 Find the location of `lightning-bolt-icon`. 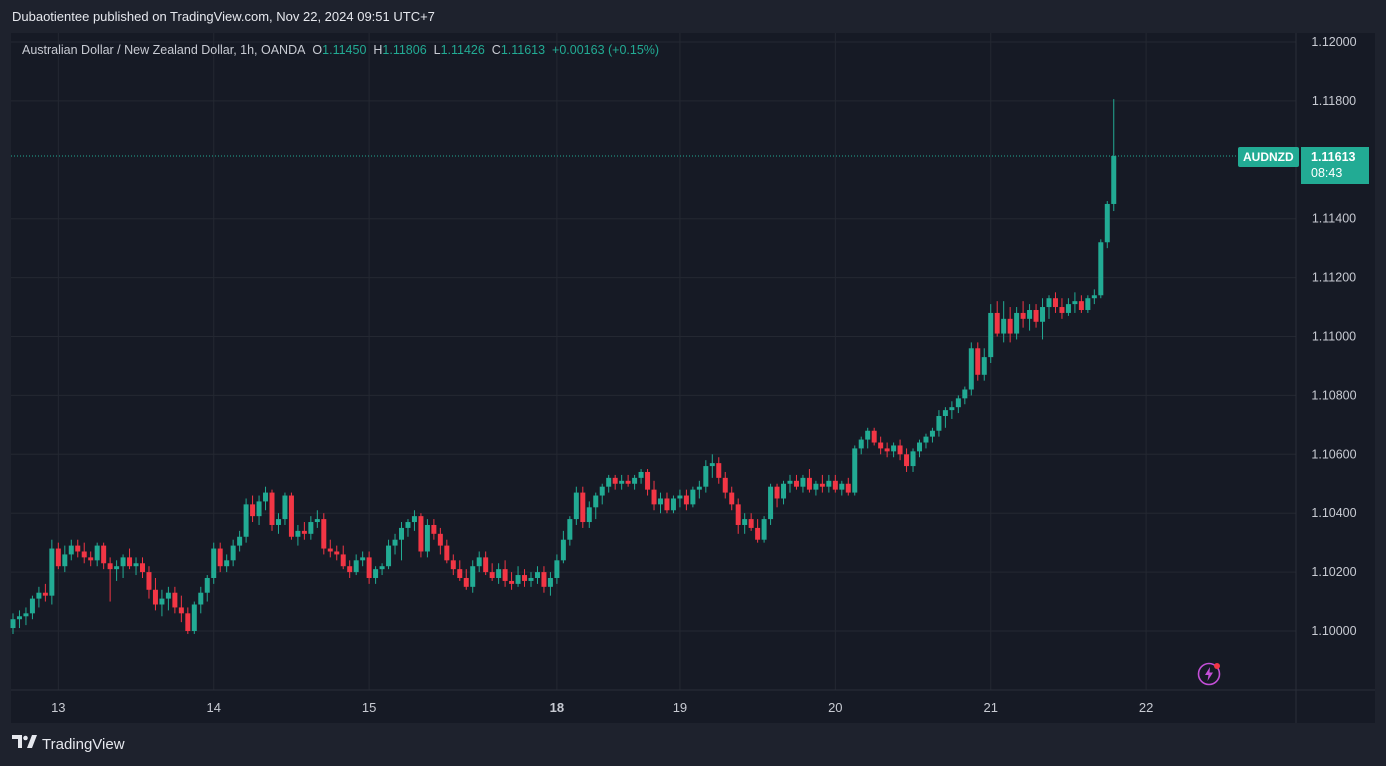

lightning-bolt-icon is located at coordinates (1209, 674).